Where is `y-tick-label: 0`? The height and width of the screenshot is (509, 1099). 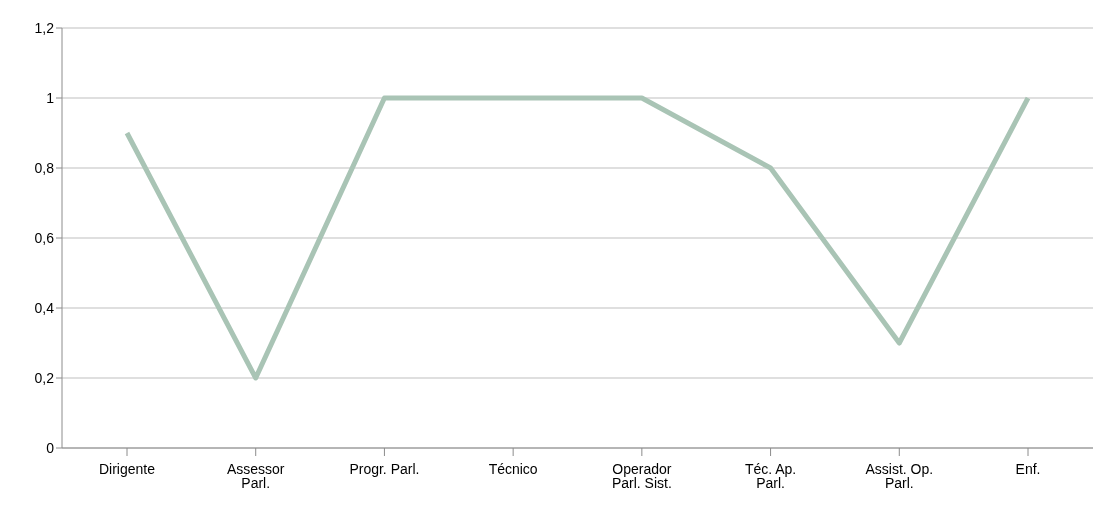 y-tick-label: 0 is located at coordinates (50, 447).